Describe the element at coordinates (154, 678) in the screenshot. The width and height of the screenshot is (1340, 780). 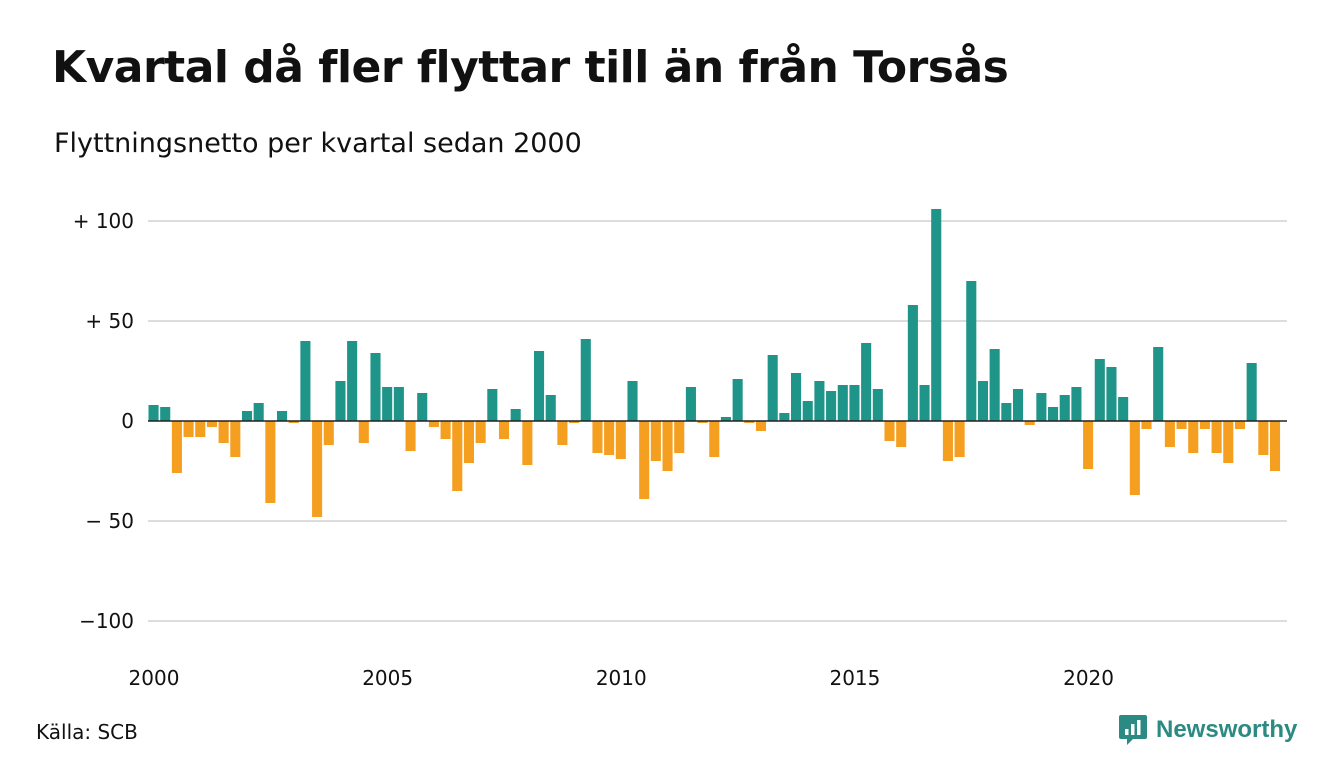
I see `x-tick-label: 2000` at that location.